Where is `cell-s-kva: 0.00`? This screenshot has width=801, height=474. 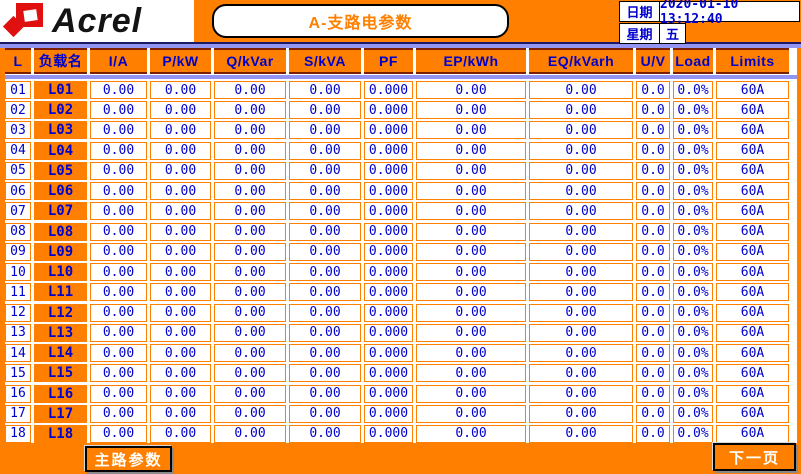
cell-s-kva: 0.00 is located at coordinates (325, 90).